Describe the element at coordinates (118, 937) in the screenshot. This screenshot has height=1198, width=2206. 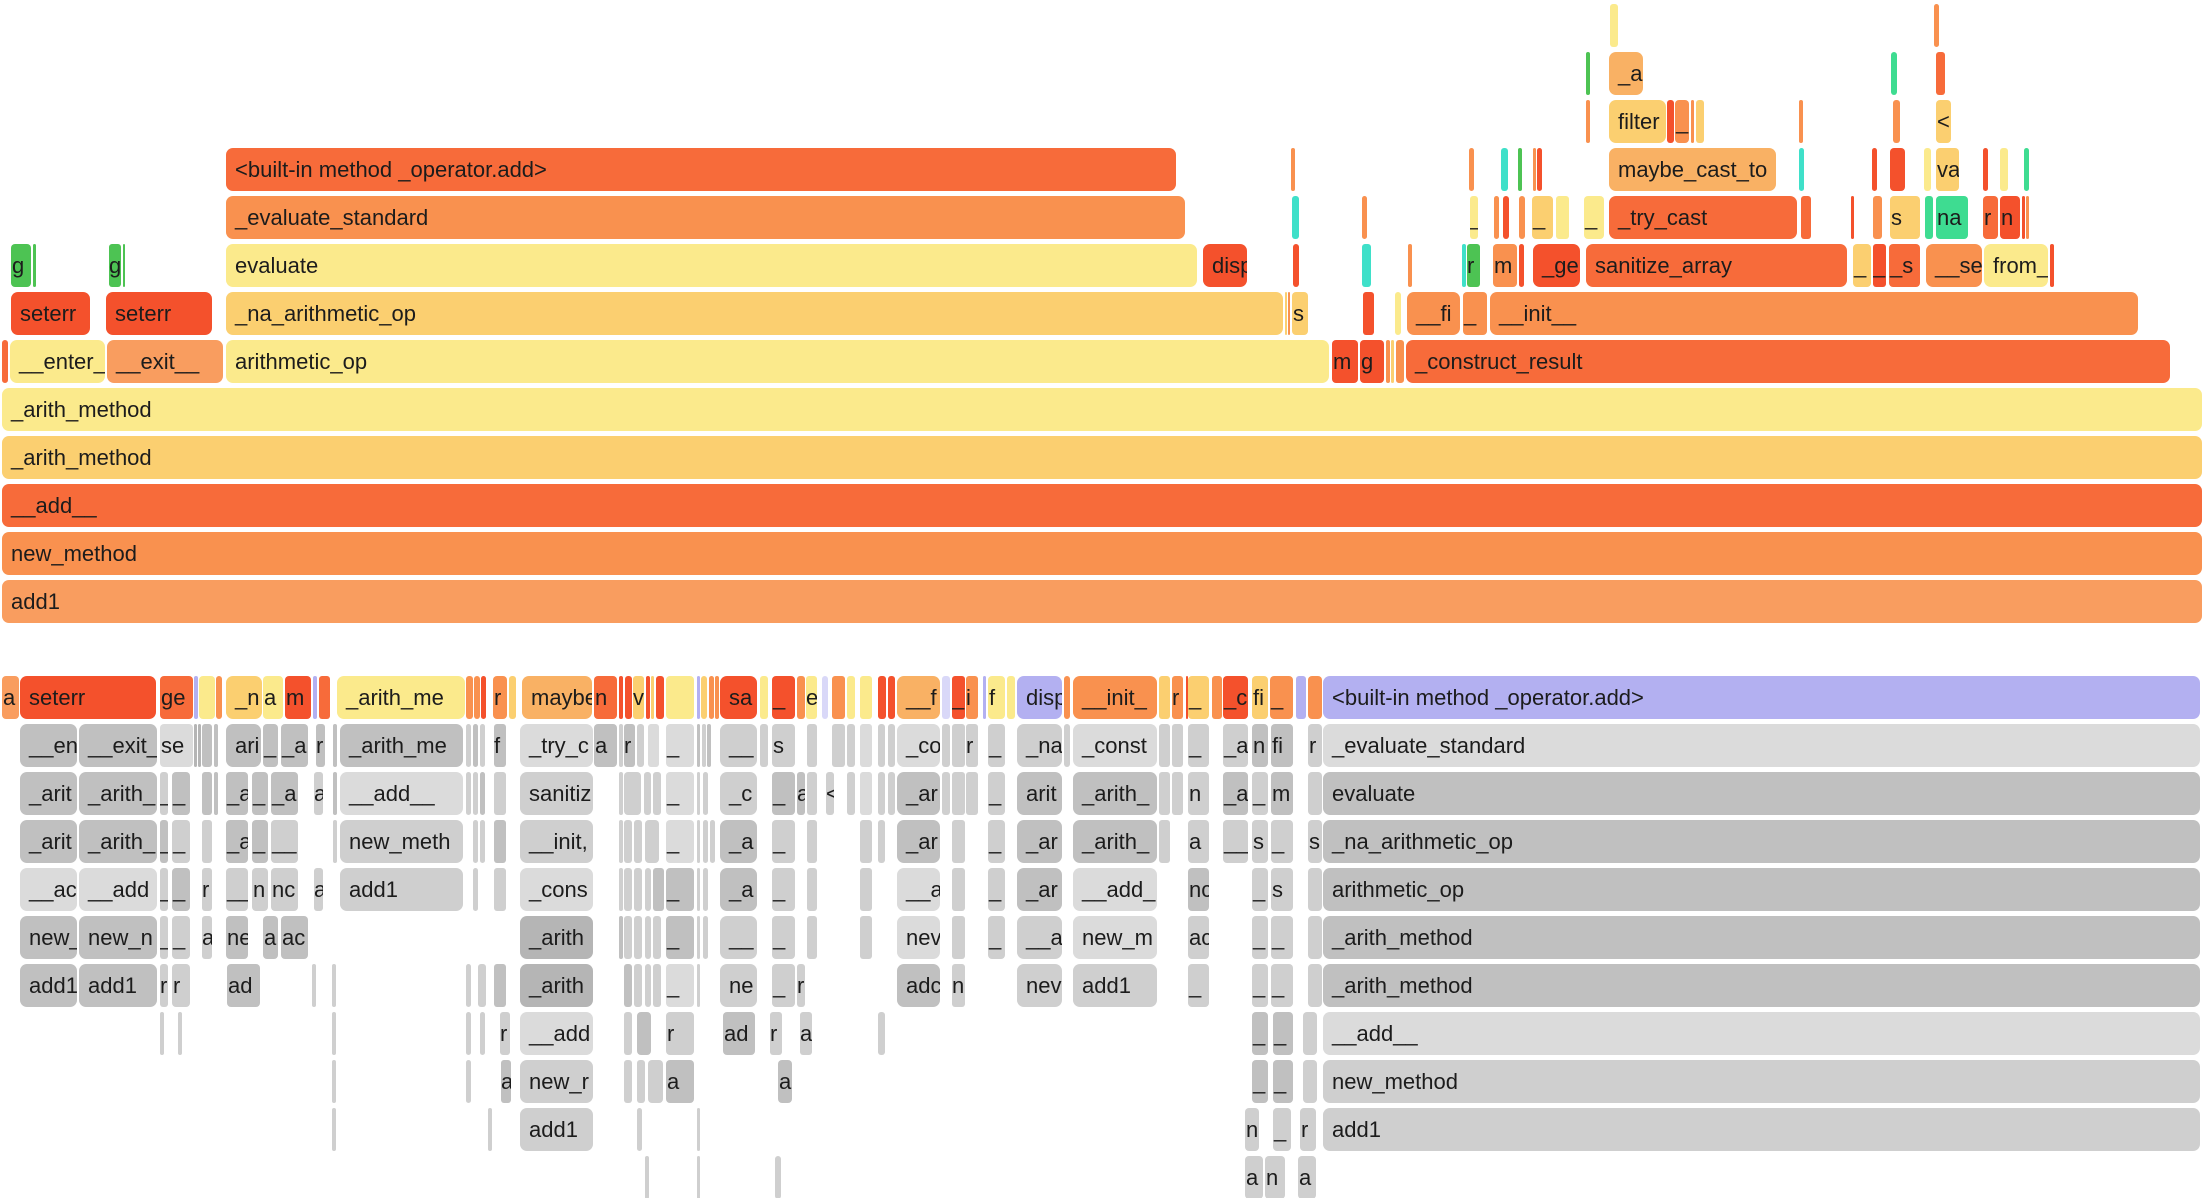
I see `frame-new-n: new_n` at that location.